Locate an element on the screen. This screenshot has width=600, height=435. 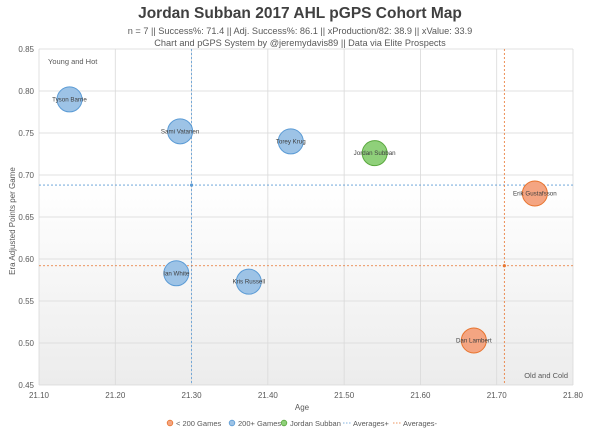
legend-item-0: < 200 Games is located at coordinates (193, 423).